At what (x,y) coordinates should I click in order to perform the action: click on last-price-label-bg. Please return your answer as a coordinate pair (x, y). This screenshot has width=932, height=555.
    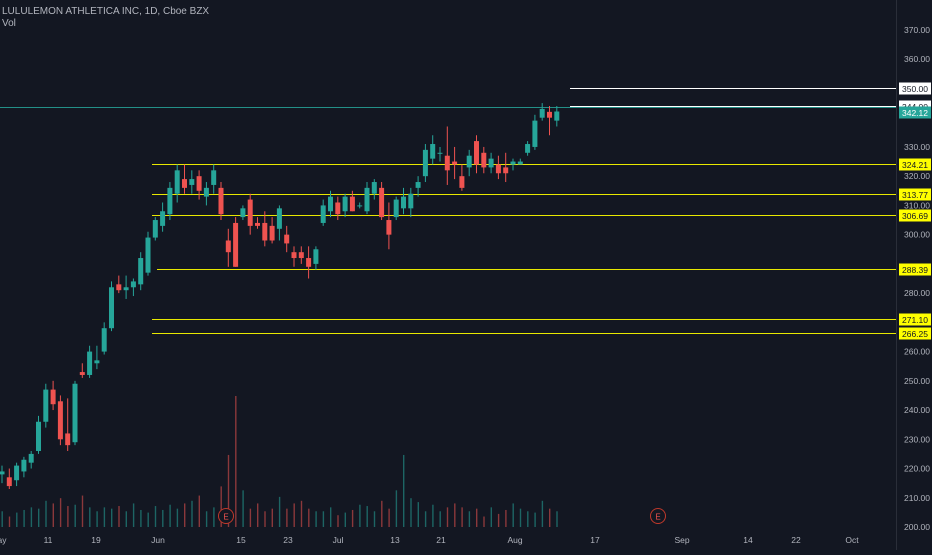
    Looking at the image, I should click on (915, 112).